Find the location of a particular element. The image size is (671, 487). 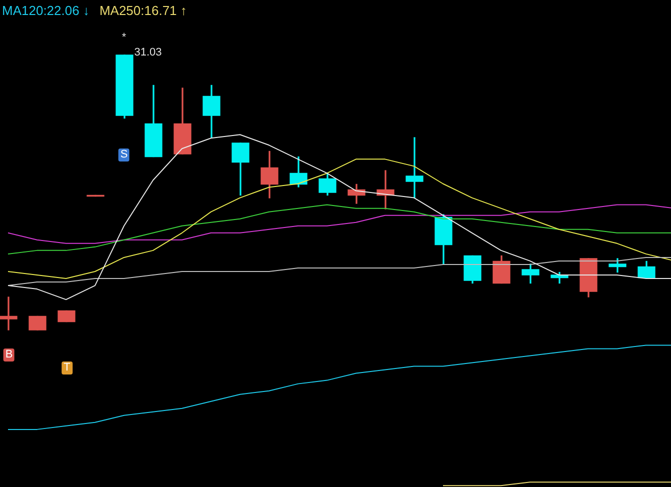

annotation: 31.03 is located at coordinates (148, 52).